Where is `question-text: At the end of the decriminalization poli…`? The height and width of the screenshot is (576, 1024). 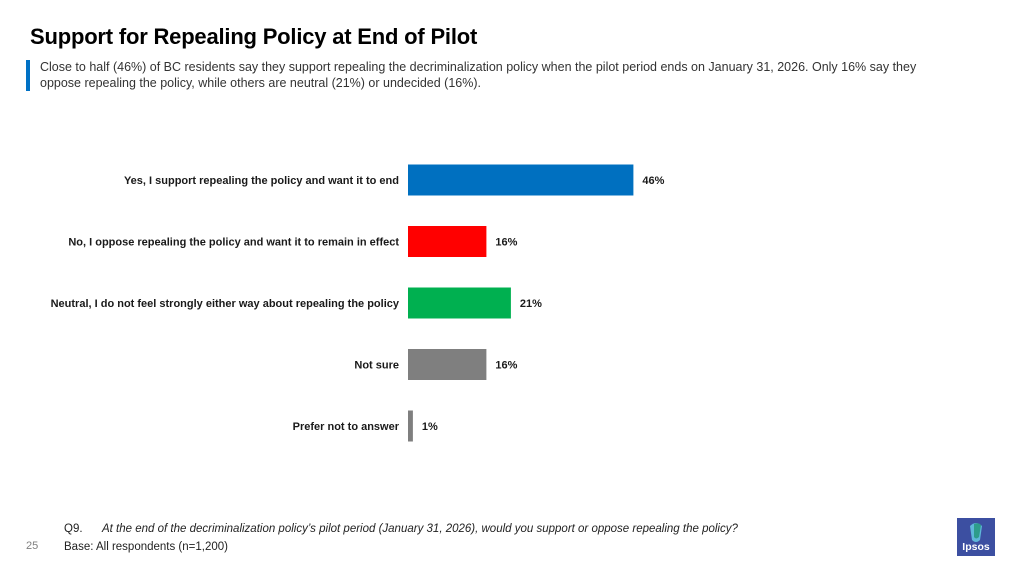
question-text: At the end of the decriminalization poli… is located at coordinates (420, 529).